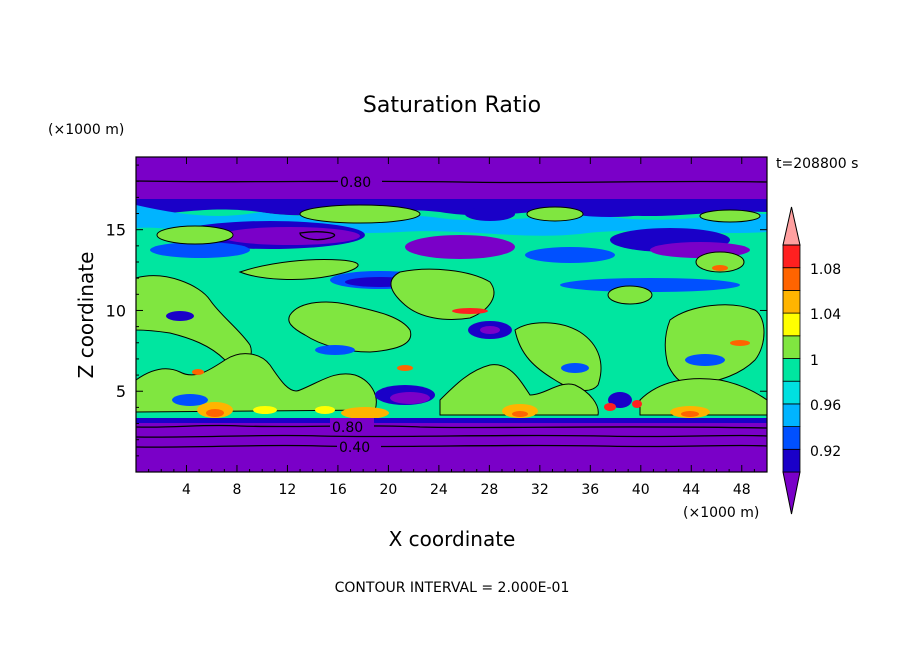 The image size is (904, 654). I want to click on x-axis-label: X coordinate, so click(452, 539).